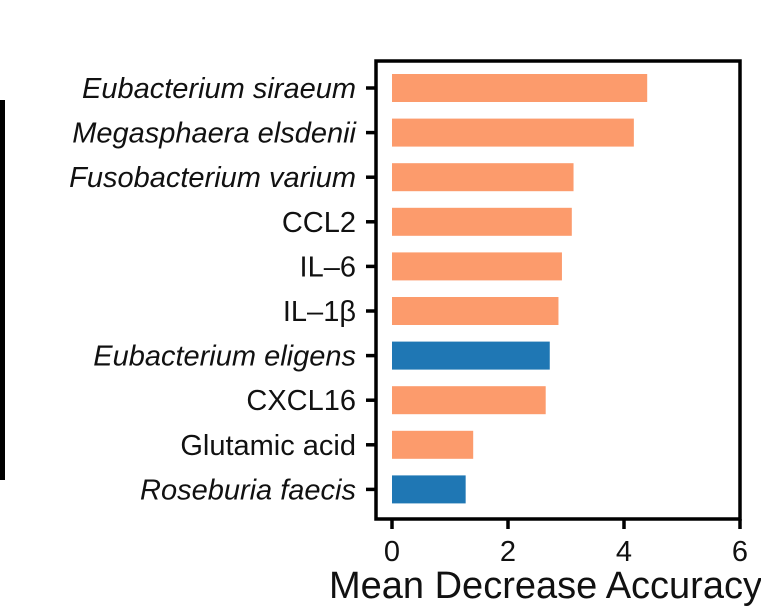 The image size is (761, 608). What do you see at coordinates (212, 178) in the screenshot?
I see `category-label: Fusobacterium varium` at bounding box center [212, 178].